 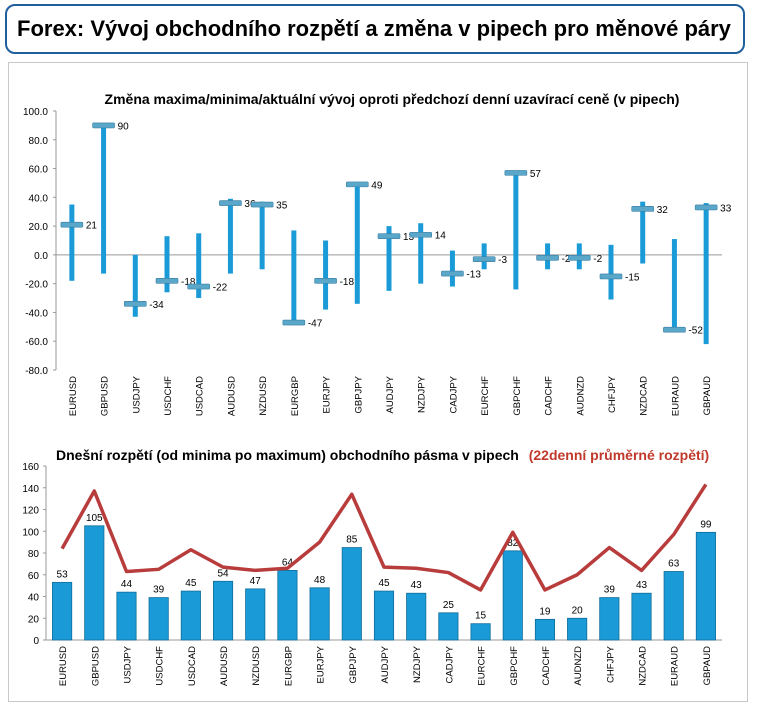 I want to click on range-category-label: NZDJPY, so click(x=422, y=394).